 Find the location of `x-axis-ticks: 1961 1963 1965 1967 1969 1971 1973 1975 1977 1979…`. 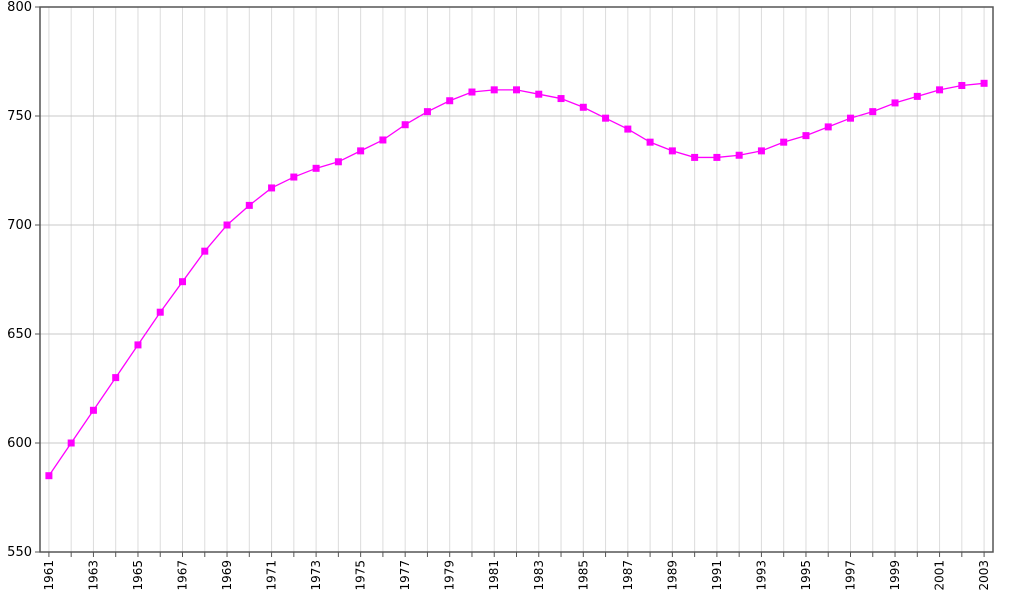

x-axis-ticks: 1961 1963 1965 1967 1969 1971 1973 1975 1977 1979… is located at coordinates (516, 571).